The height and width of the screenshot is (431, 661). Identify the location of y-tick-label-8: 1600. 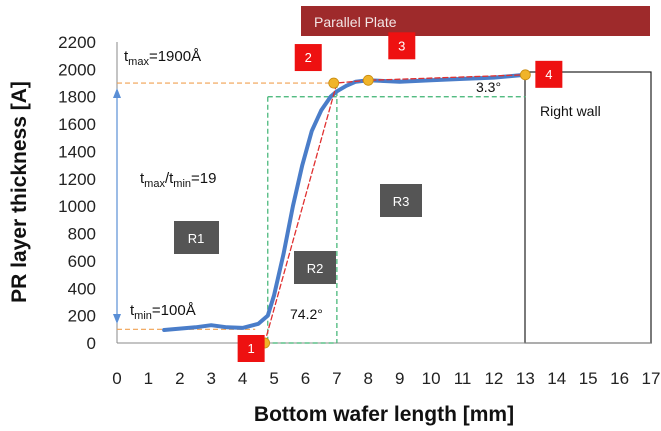
(77, 124).